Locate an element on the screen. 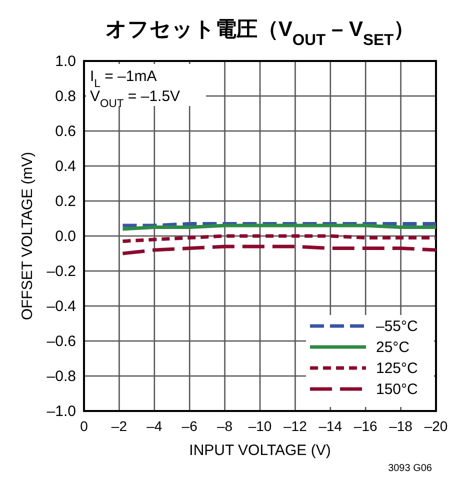 The image size is (450, 477). annotation: V$_{OUT}$ = –1.5V is located at coordinates (135, 99).